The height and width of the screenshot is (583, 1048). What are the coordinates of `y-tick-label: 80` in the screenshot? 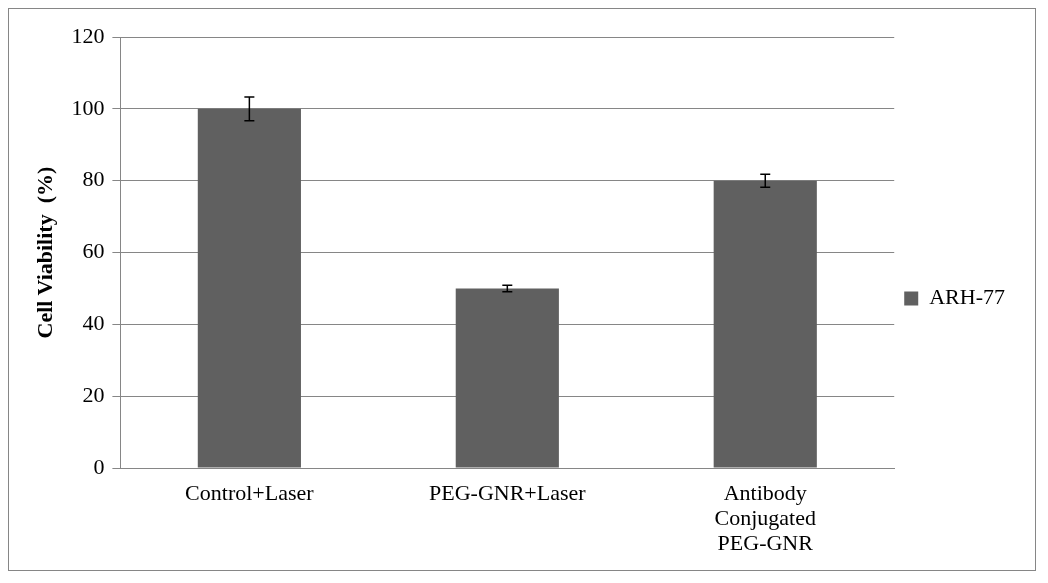 It's located at (93, 179).